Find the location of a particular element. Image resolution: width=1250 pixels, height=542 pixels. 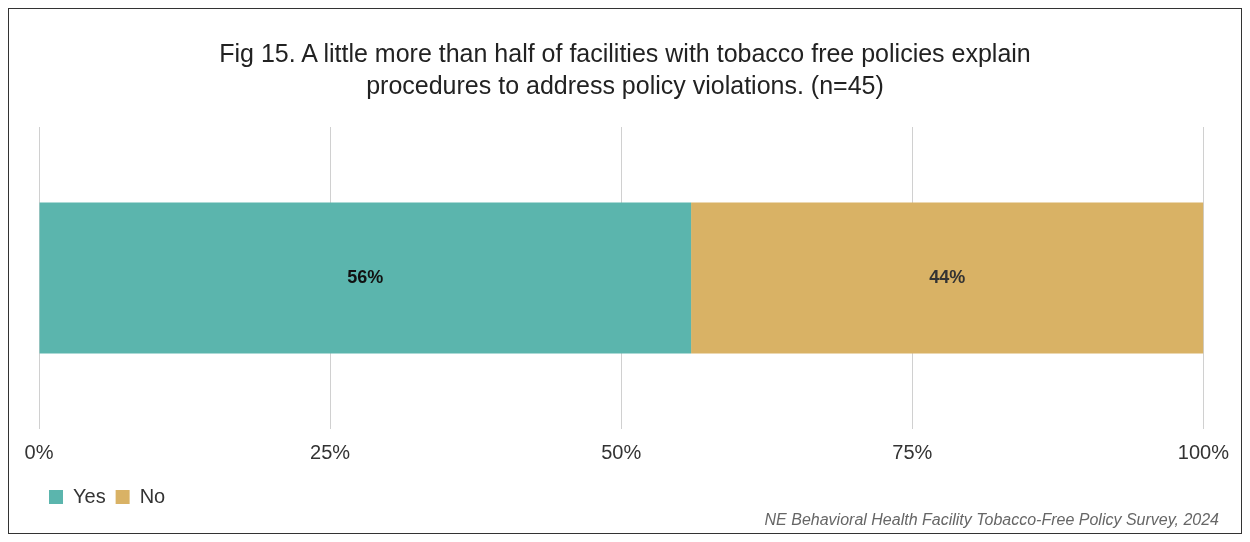

chart-title: Fig 15. A little more than half of facilities with tobacco free policies explain procedures to address policy violations. (n=45) is located at coordinates (625, 69).